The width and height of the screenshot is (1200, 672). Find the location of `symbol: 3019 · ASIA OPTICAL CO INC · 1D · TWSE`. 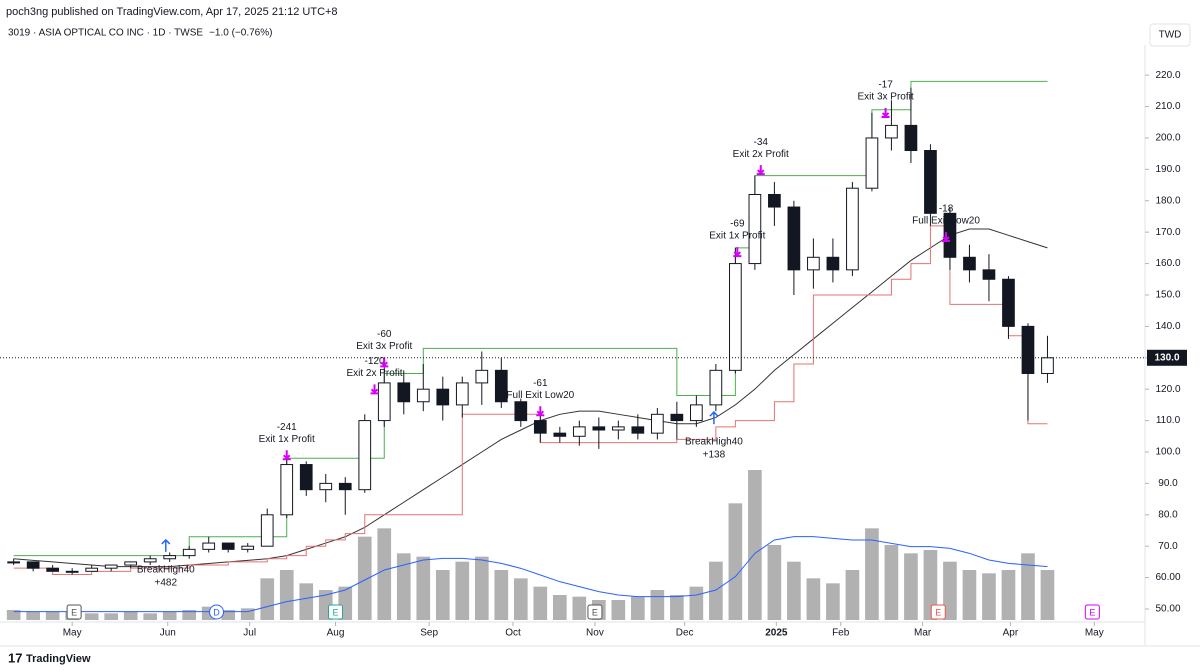

symbol: 3019 · ASIA OPTICAL CO INC · 1D · TWSE is located at coordinates (105, 33).